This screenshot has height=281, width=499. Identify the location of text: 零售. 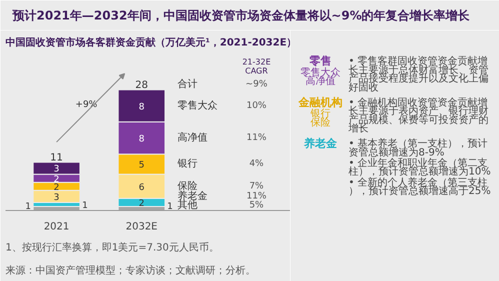
(320, 61).